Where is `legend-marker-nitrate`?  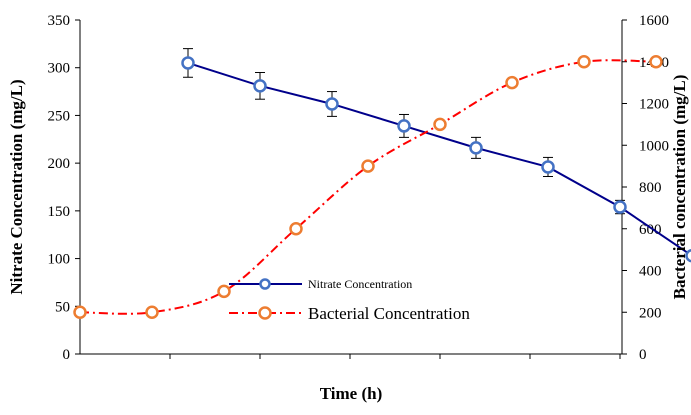
legend-marker-nitrate is located at coordinates (265, 284).